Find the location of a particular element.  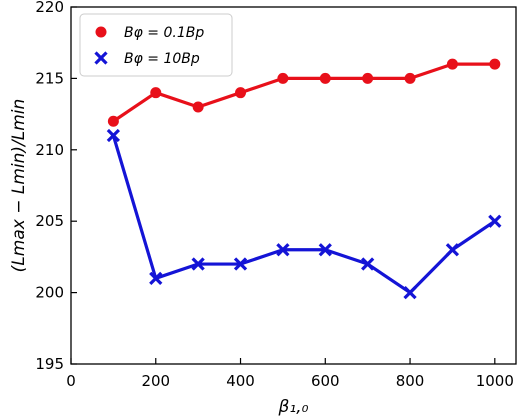

y-tick-label-6: 220 is located at coordinates (49, 8).